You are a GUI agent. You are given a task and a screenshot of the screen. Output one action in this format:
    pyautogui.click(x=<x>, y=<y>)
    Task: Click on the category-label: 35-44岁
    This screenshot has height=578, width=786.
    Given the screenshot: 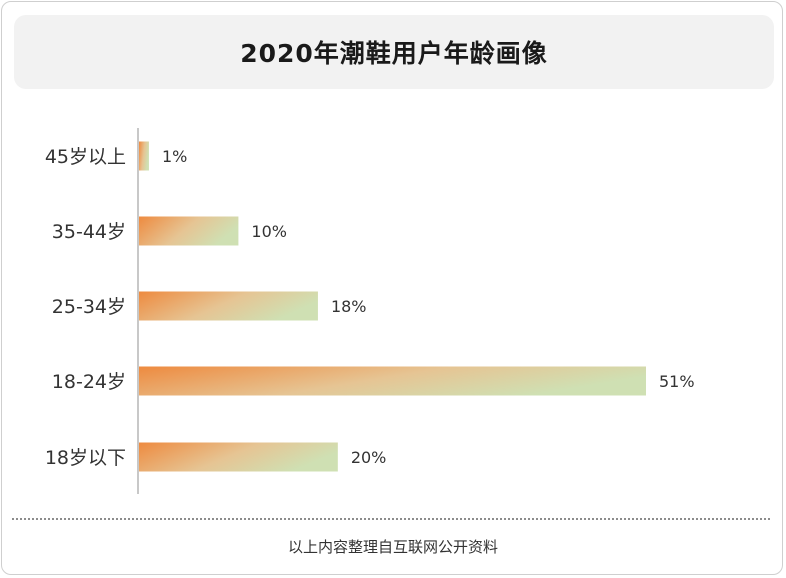 What is the action you would take?
    pyautogui.click(x=89, y=232)
    